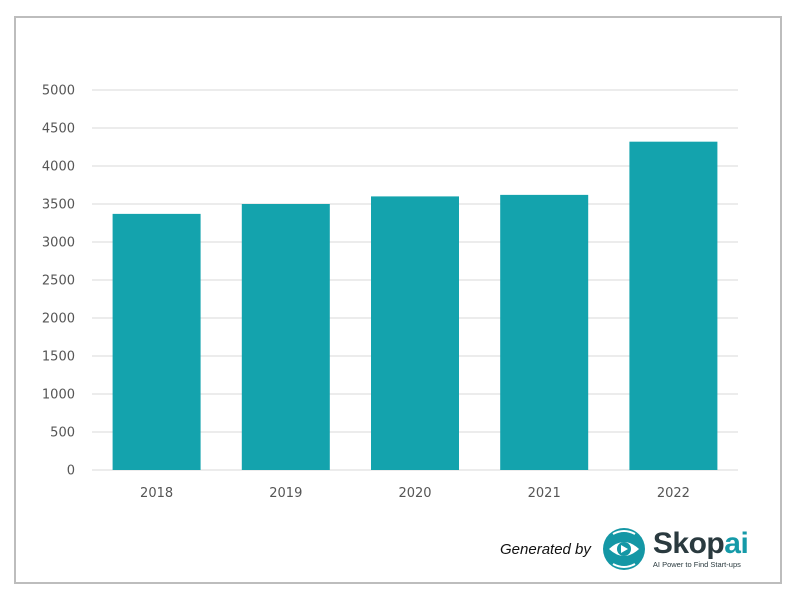 Image resolution: width=800 pixels, height=600 pixels. I want to click on x-tick-label: 2022, so click(673, 493).